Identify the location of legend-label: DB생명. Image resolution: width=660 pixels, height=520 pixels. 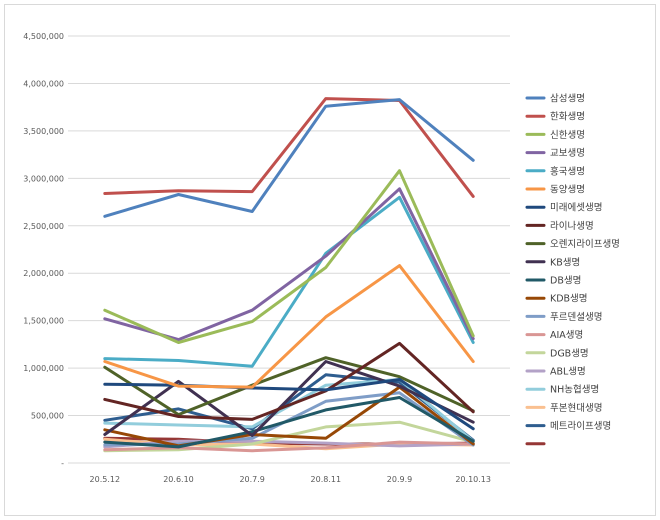
(565, 281).